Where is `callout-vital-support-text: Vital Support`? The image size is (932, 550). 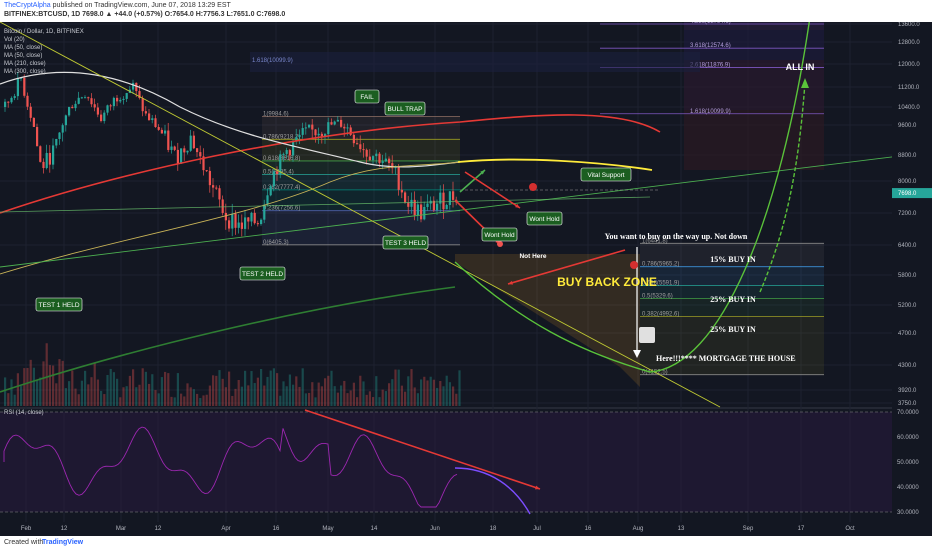 callout-vital-support-text: Vital Support is located at coordinates (605, 175).